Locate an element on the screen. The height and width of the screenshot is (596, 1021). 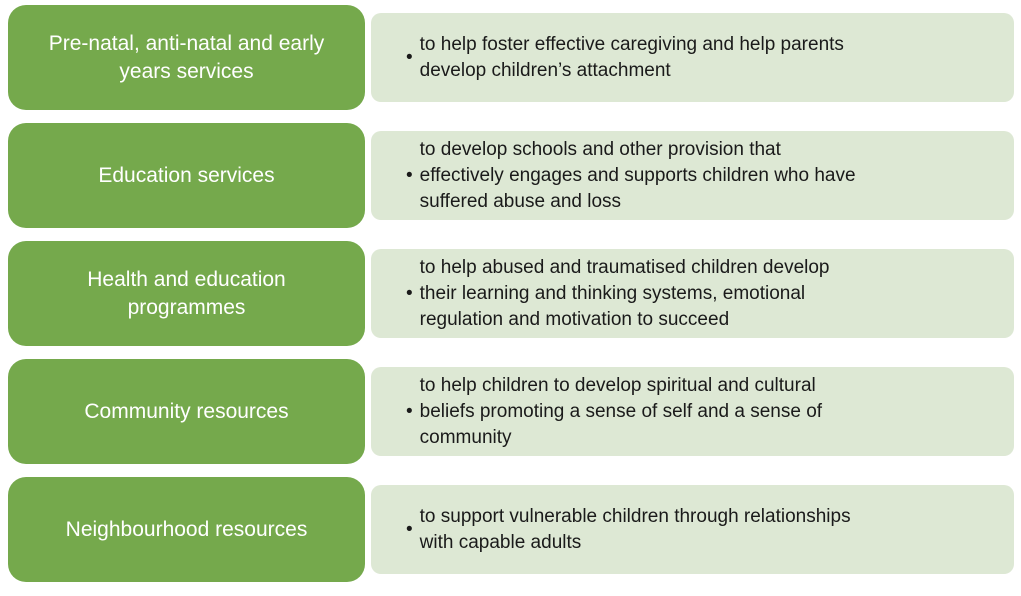
category-label: Neighbourhood resources is located at coordinates (186, 529).